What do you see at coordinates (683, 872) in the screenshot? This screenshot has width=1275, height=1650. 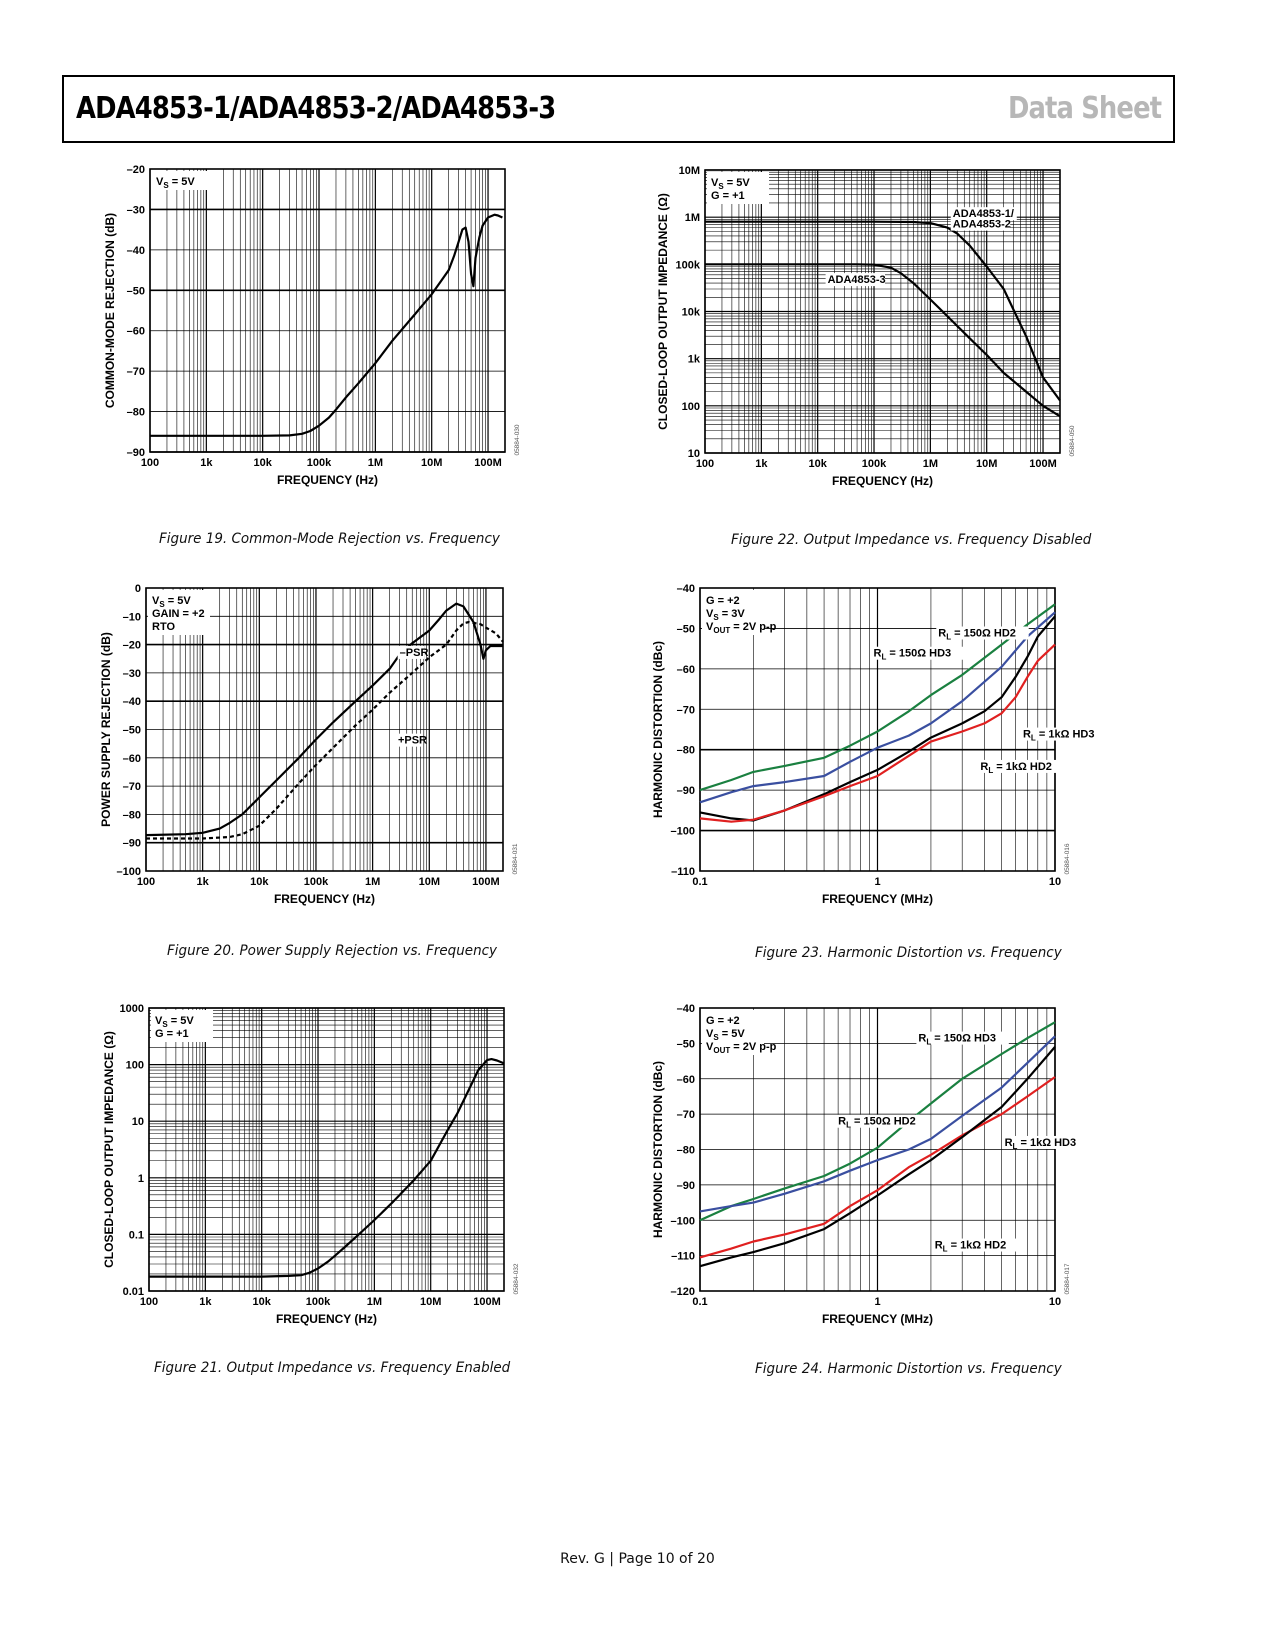 I see `y-tick-label: –110` at bounding box center [683, 872].